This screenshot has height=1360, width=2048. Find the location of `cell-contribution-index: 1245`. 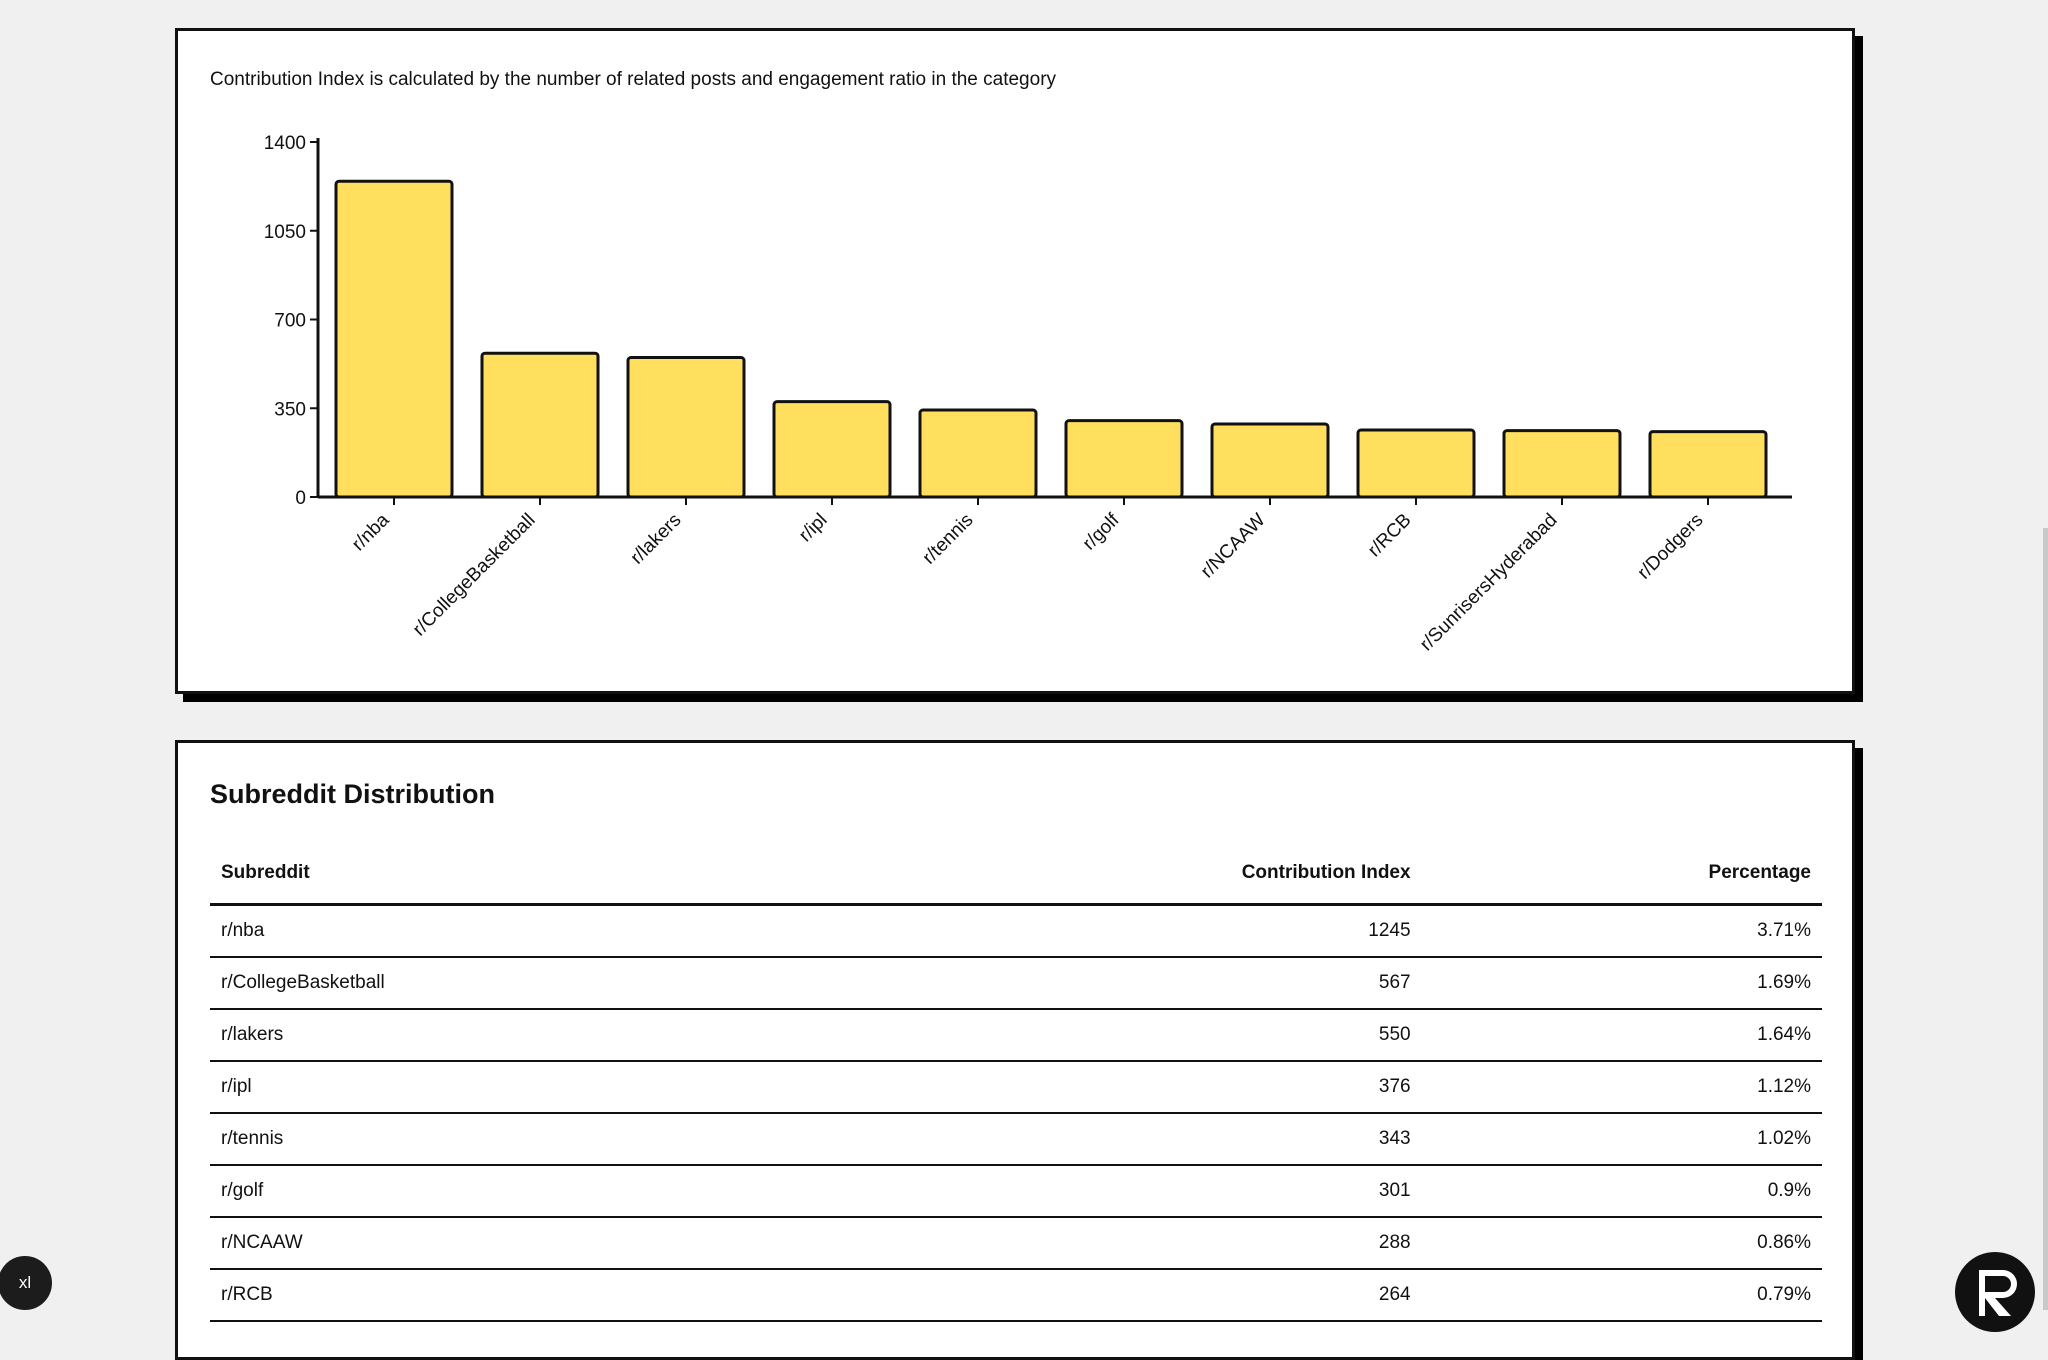

cell-contribution-index: 1245 is located at coordinates (1114, 931).